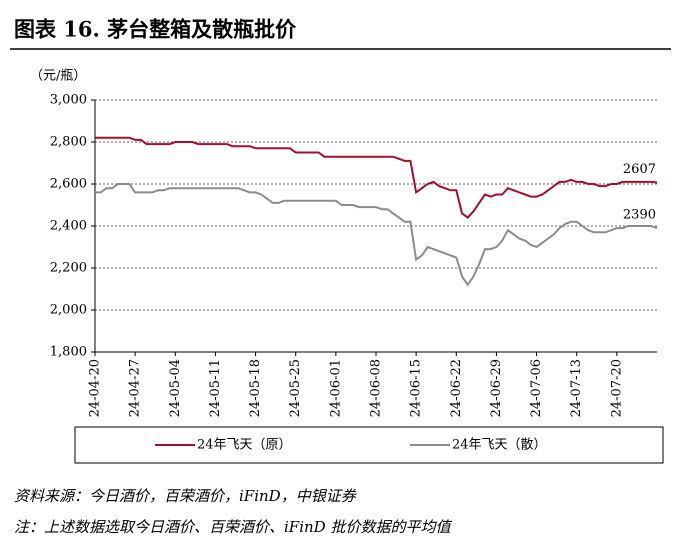  I want to click on y-tick-label: 2,200, so click(68, 268).